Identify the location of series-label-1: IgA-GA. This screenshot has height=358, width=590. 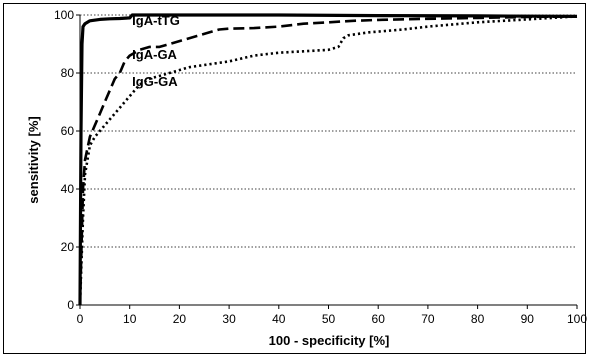
(154, 54).